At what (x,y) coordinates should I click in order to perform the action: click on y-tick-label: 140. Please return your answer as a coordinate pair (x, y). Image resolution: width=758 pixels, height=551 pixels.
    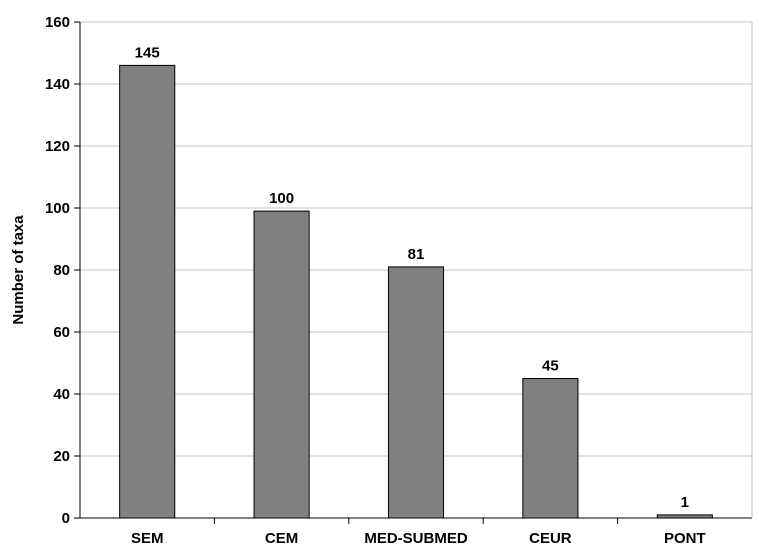
    Looking at the image, I should click on (57, 84).